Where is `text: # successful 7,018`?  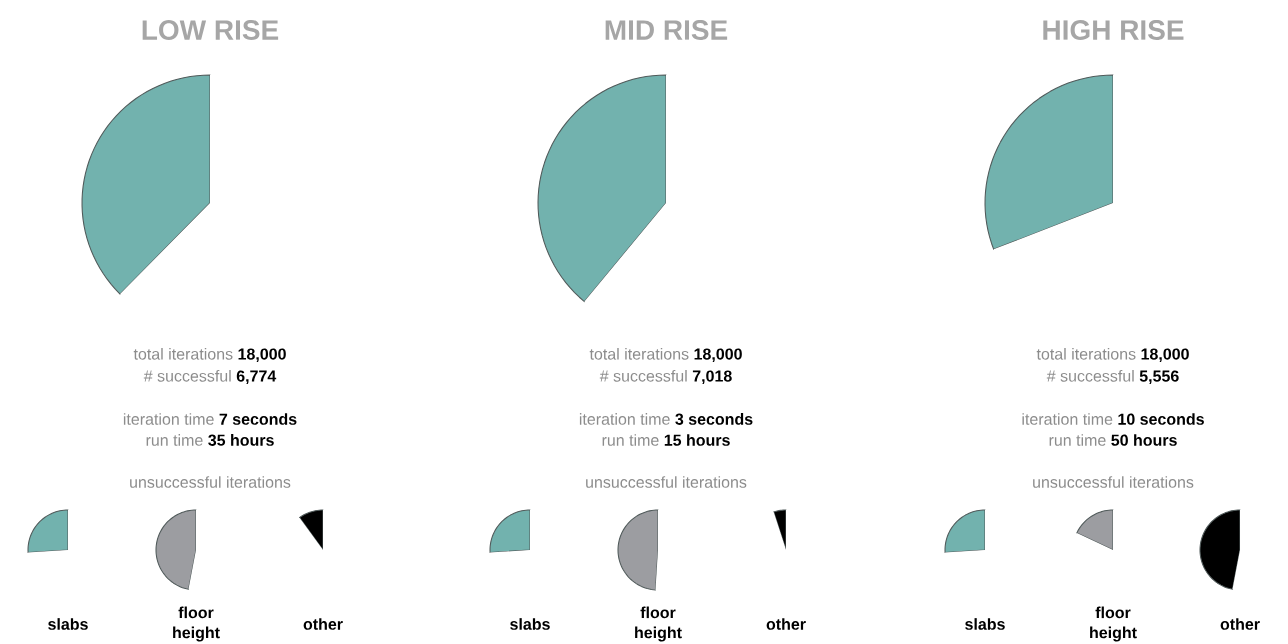 text: # successful 7,018 is located at coordinates (665, 377).